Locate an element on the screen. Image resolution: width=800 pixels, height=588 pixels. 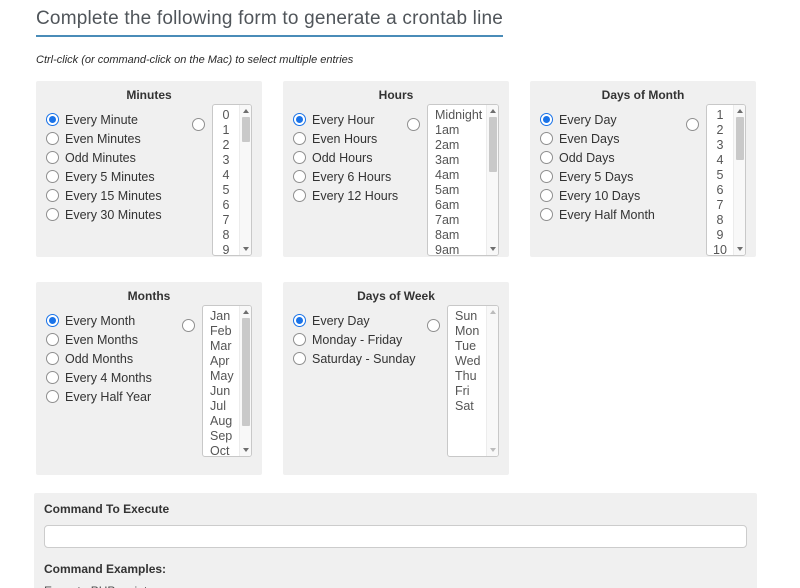
radio-option-every-4-months: Every 4 Months is located at coordinates (114, 377).